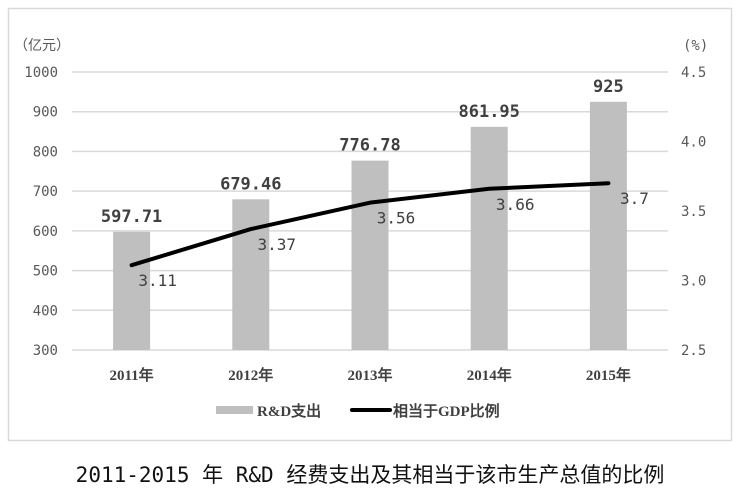 The height and width of the screenshot is (496, 740). Describe the element at coordinates (396, 218) in the screenshot. I see `line-data-label: 3.56` at that location.